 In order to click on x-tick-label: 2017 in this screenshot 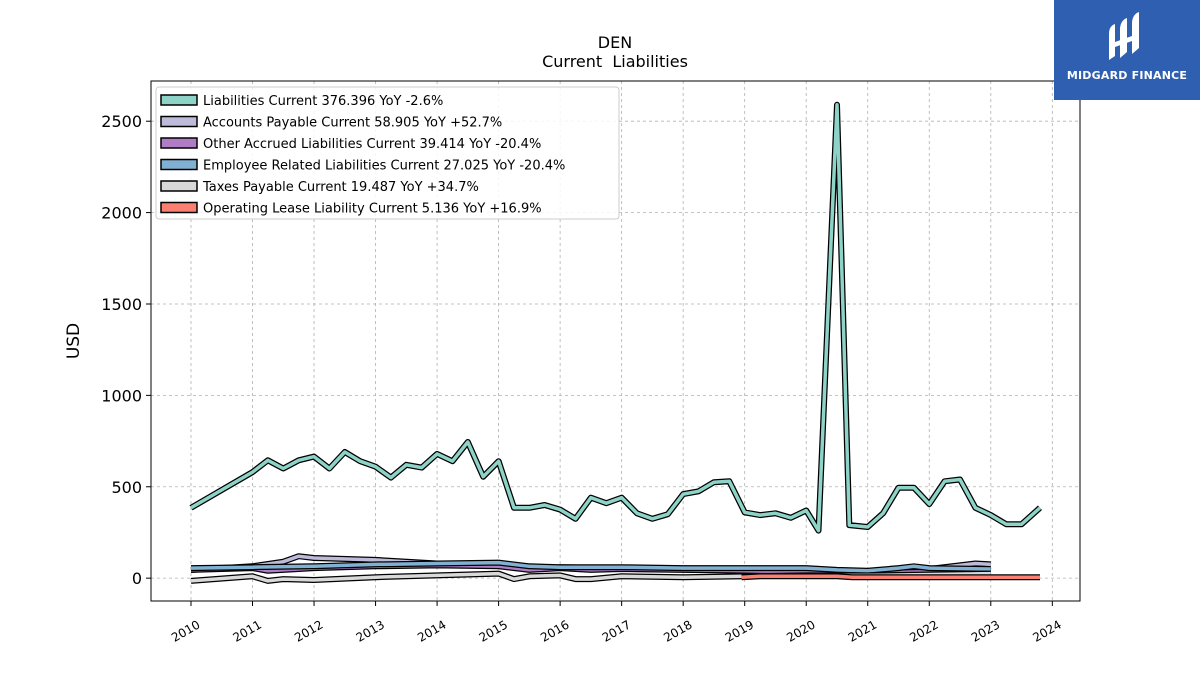, I will do `click(616, 630)`.